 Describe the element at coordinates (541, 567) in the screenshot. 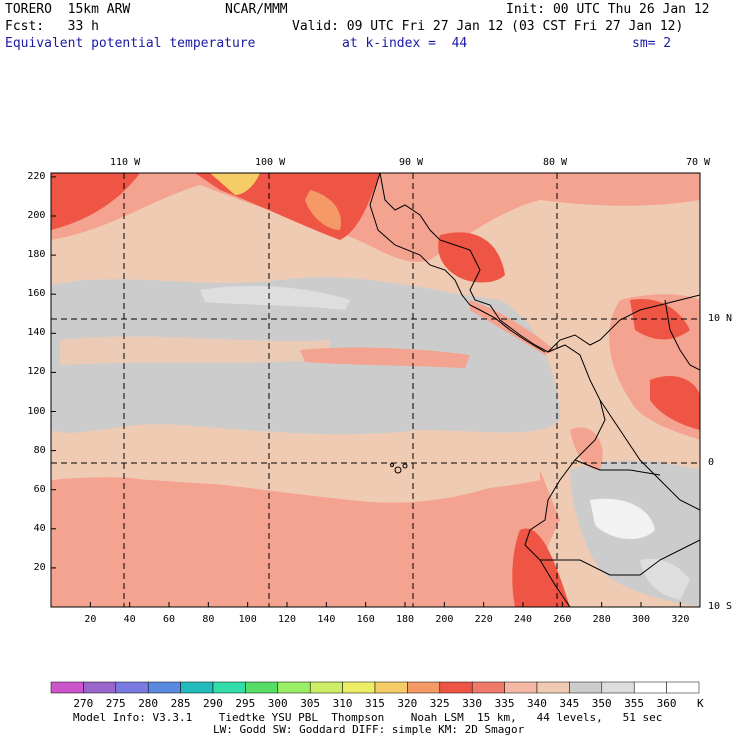

I see `peru-red` at that location.